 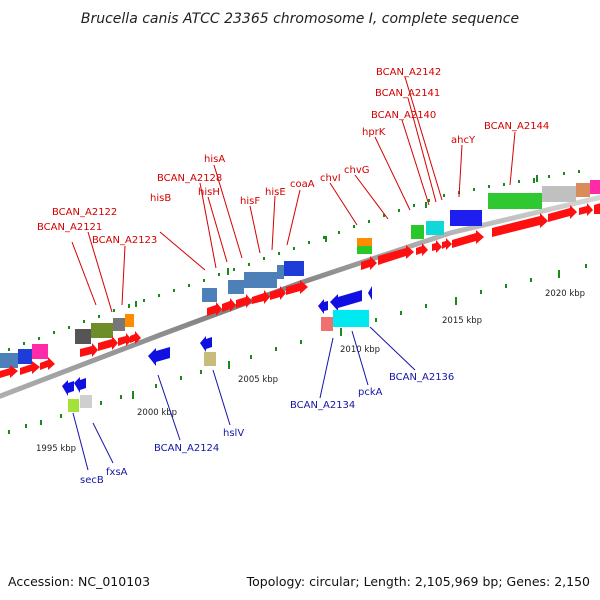 What do you see at coordinates (463, 140) in the screenshot?
I see `gene-label-ahcy: ahcY` at bounding box center [463, 140].